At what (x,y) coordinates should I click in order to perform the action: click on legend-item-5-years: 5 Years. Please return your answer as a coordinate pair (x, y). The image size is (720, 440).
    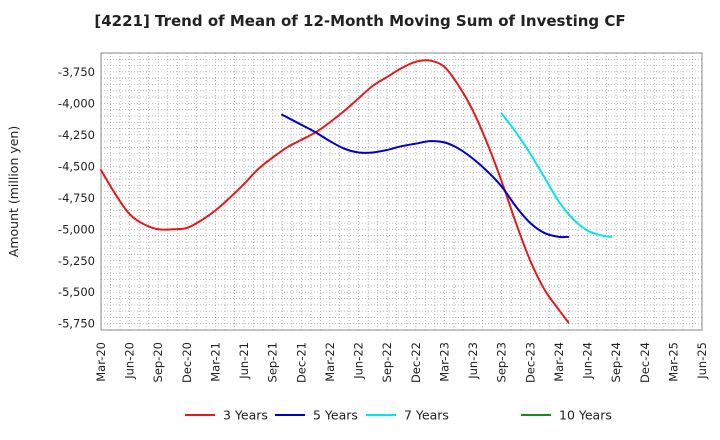
    Looking at the image, I should click on (316, 415).